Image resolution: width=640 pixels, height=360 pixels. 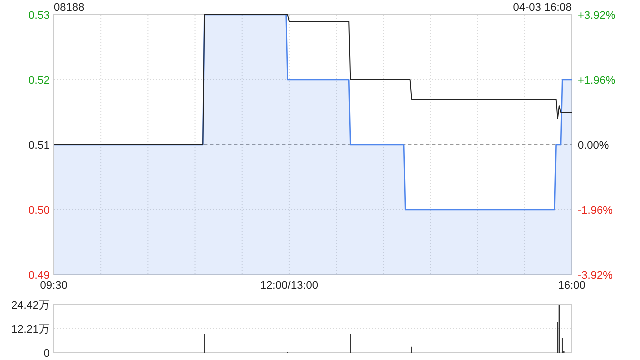 What do you see at coordinates (596, 276) in the screenshot?
I see `y2-tick-label: -3.92%` at bounding box center [596, 276].